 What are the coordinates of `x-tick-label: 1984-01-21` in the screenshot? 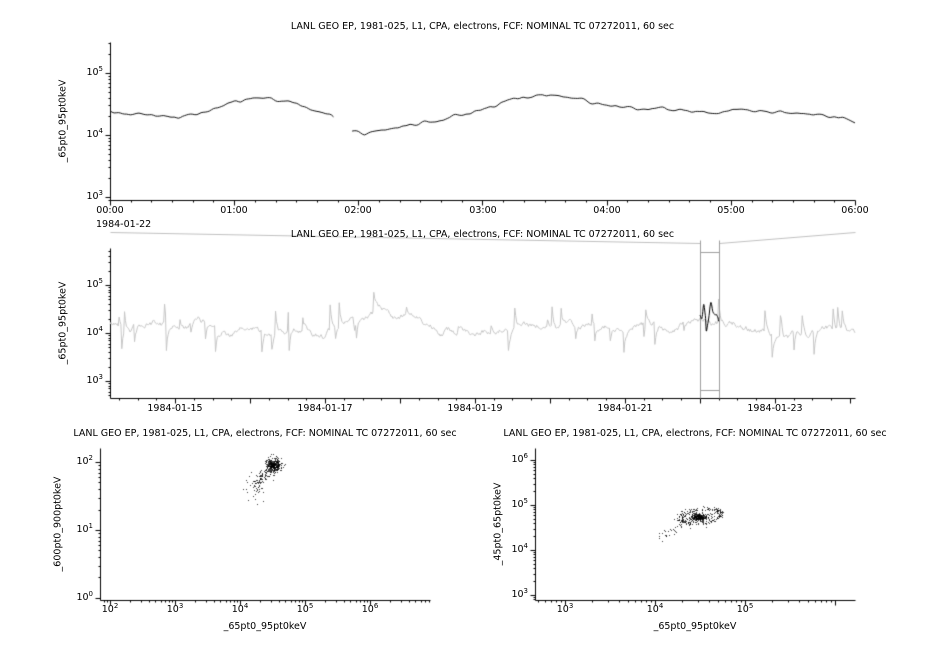 It's located at (625, 408).